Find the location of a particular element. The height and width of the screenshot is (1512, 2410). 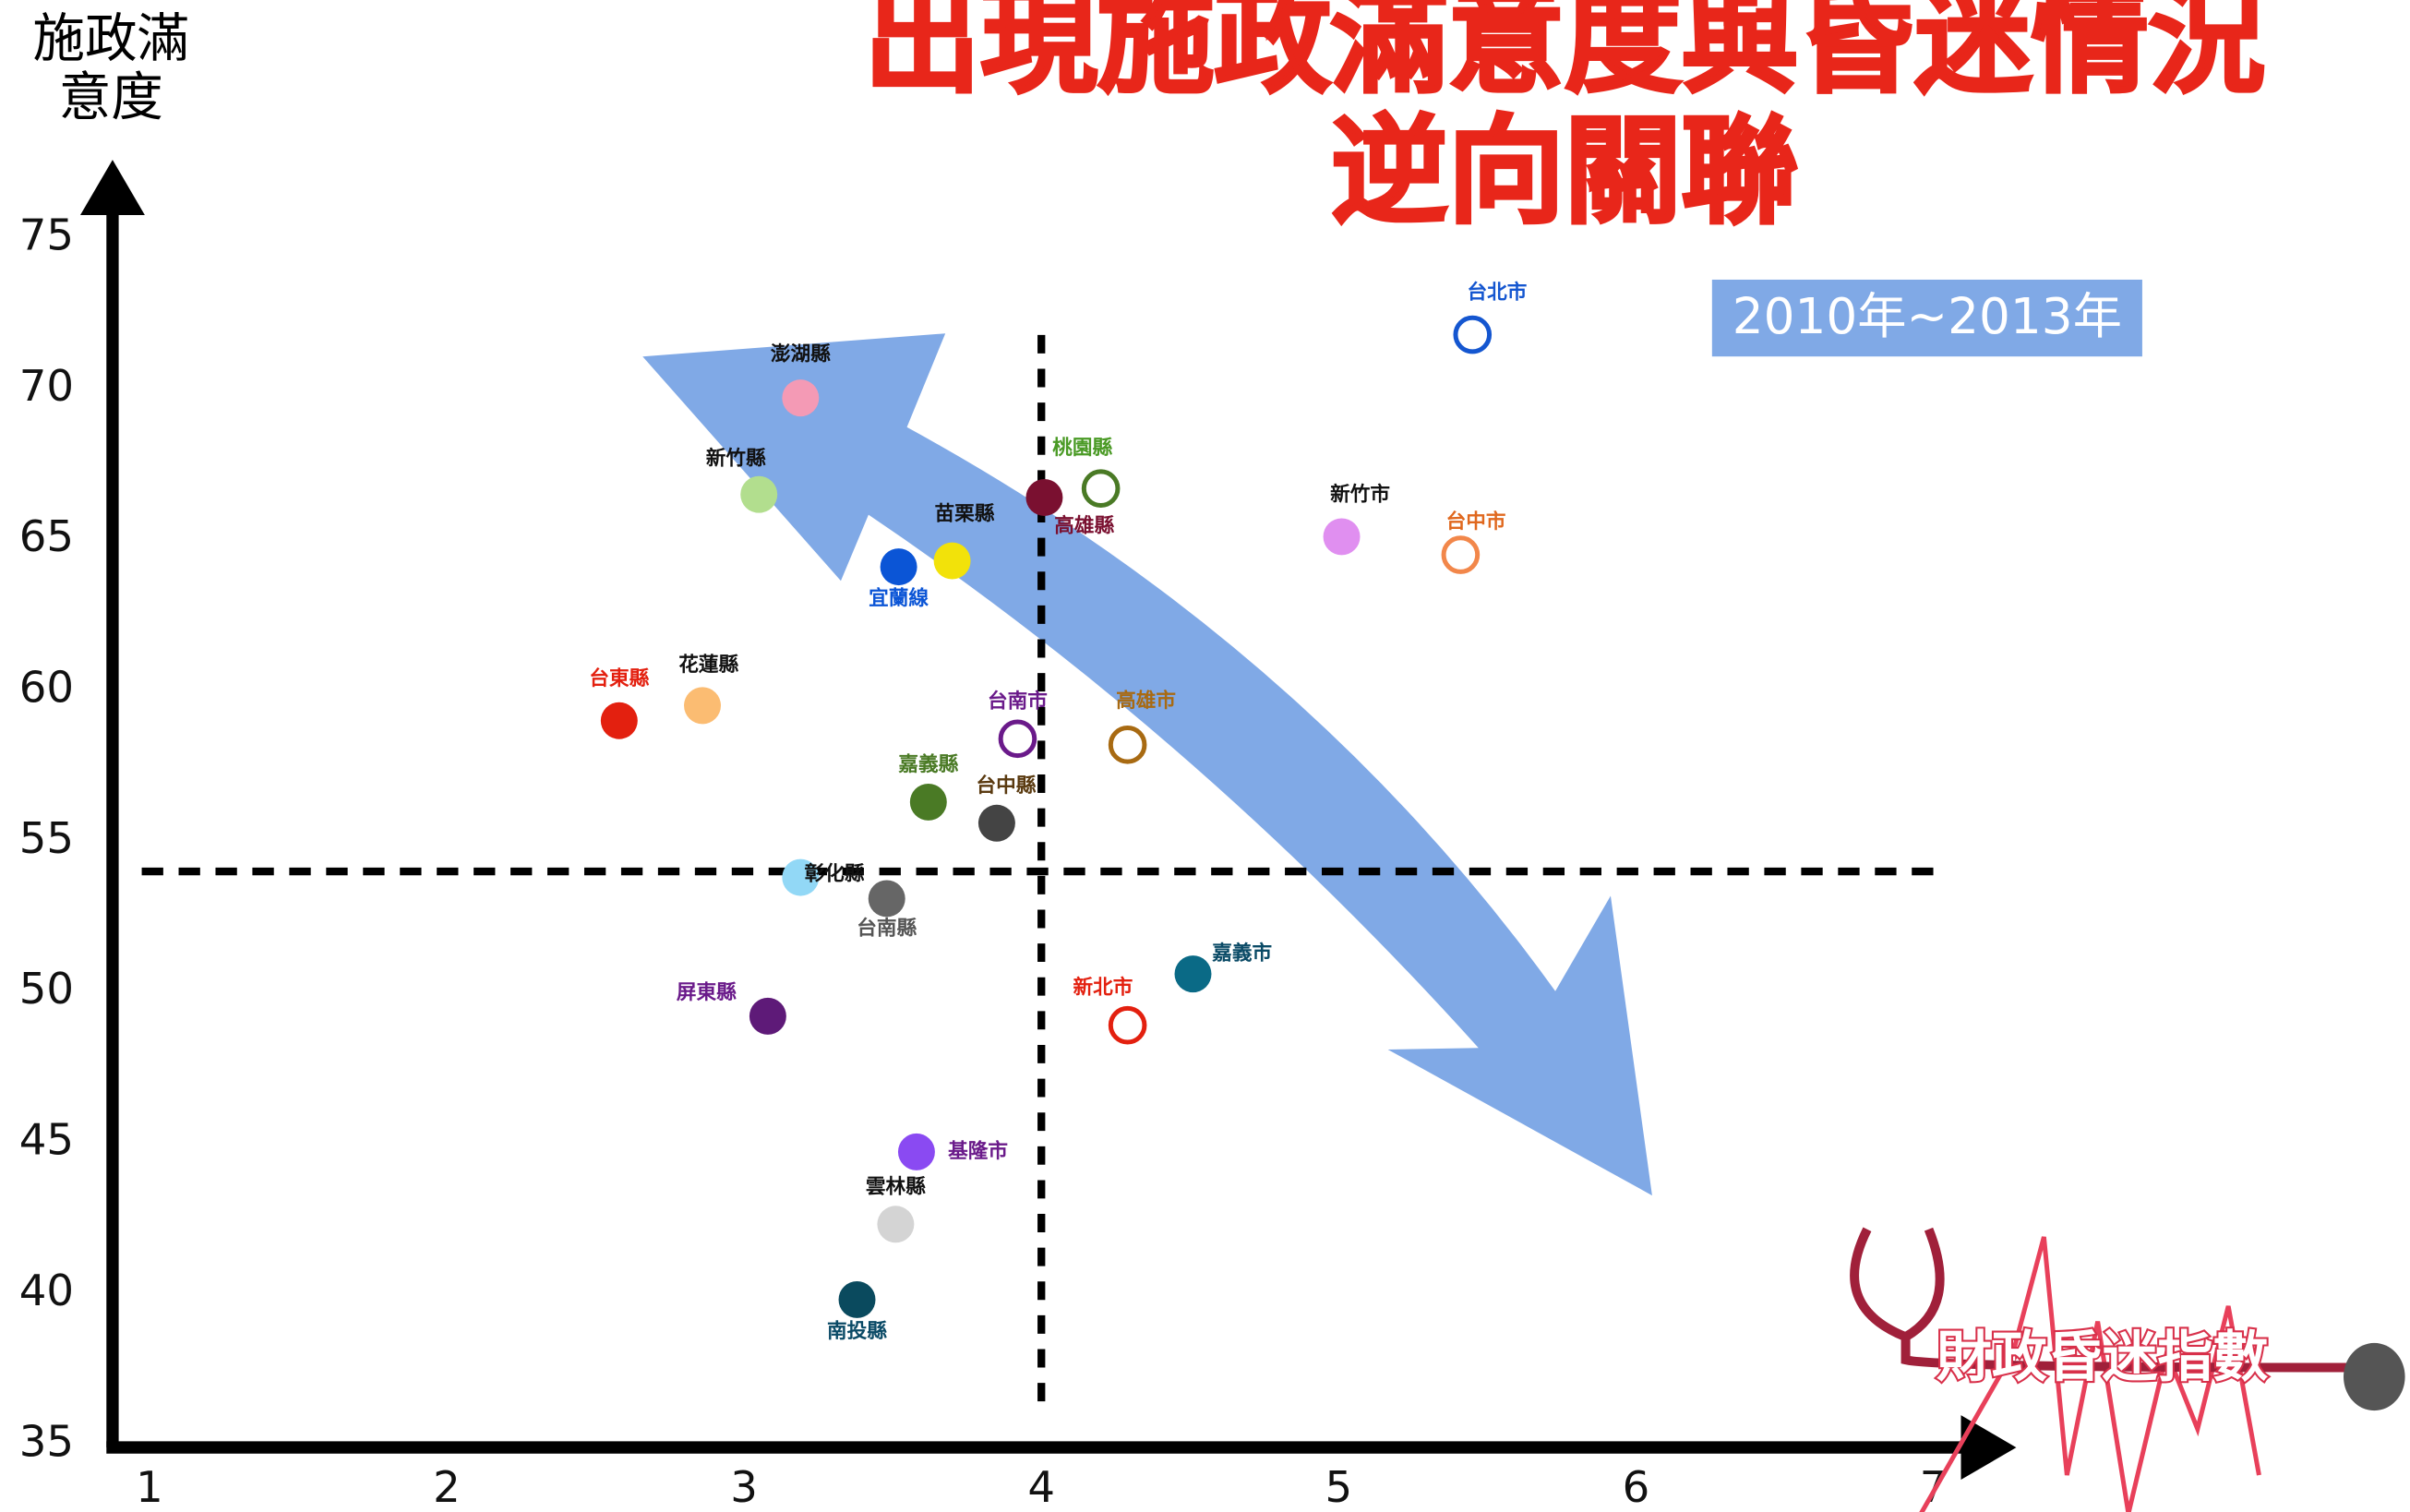

point-label: 台南市 is located at coordinates (1018, 701).